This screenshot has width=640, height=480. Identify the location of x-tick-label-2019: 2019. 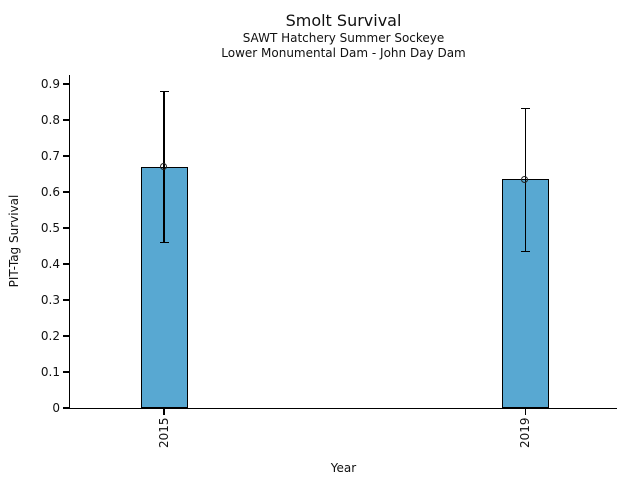
(525, 432).